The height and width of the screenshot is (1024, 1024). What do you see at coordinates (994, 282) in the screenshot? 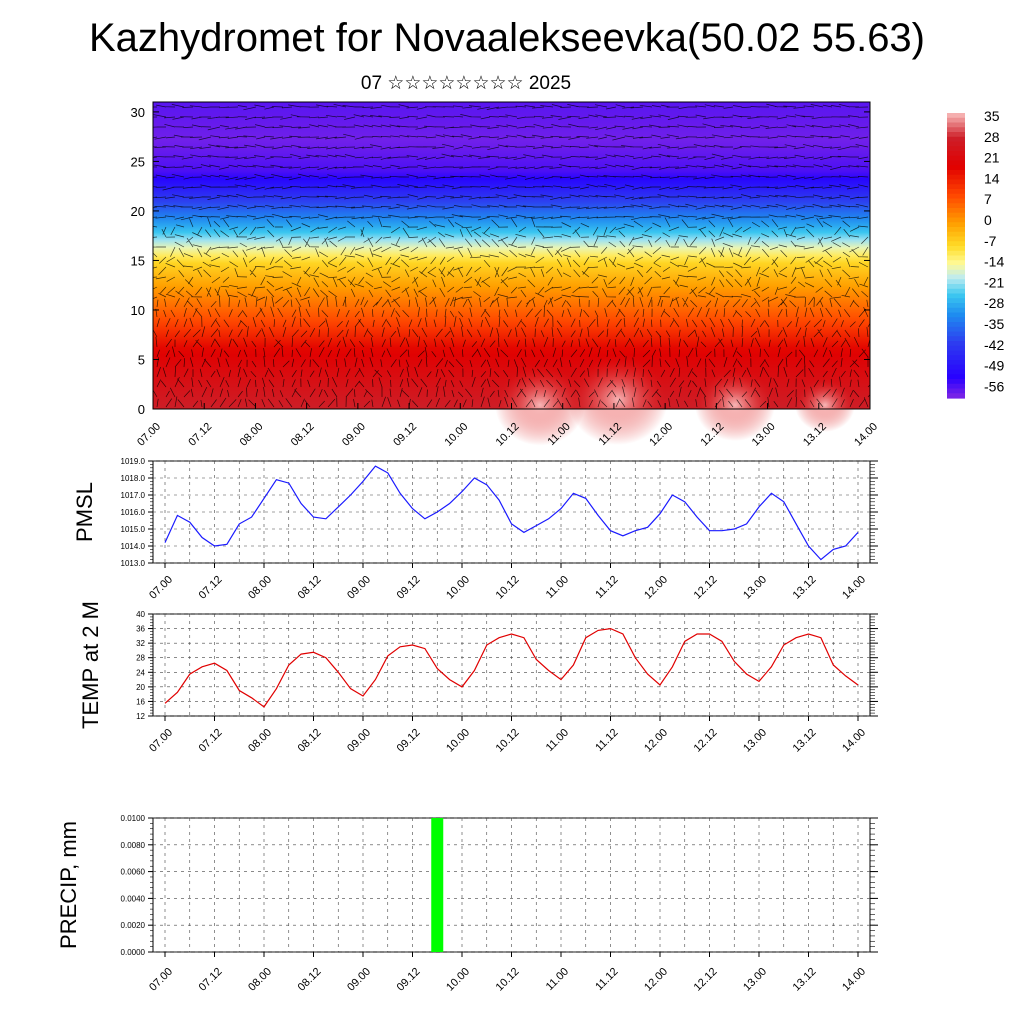
I see `colorbar-label: -21` at bounding box center [994, 282].